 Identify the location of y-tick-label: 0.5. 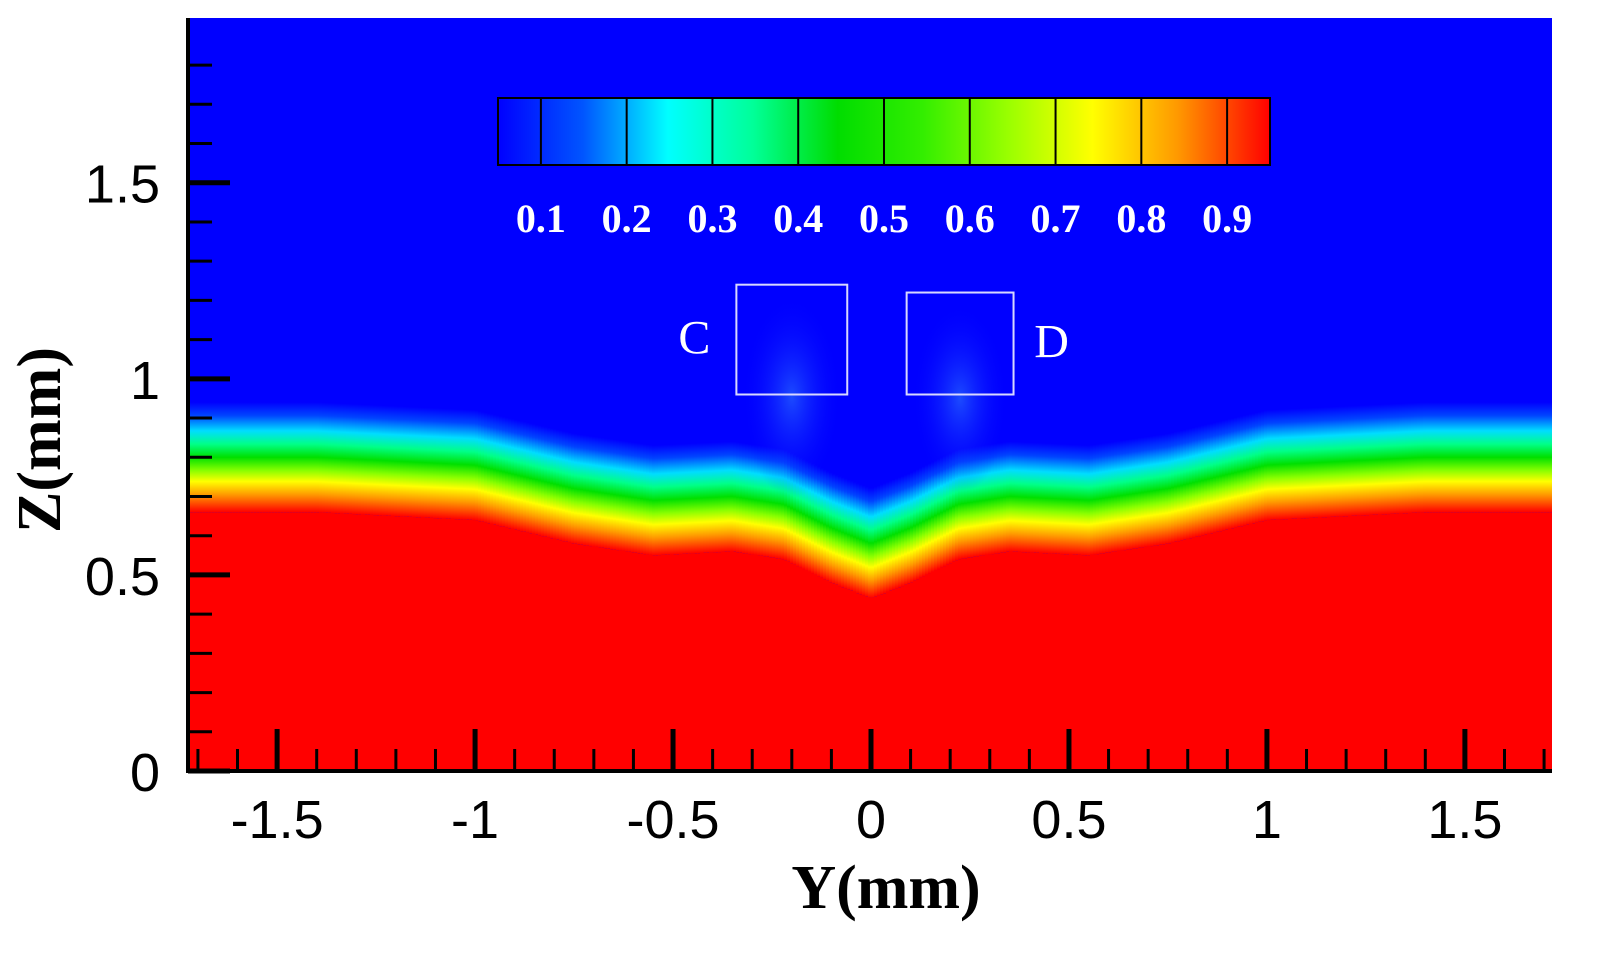
(122, 577).